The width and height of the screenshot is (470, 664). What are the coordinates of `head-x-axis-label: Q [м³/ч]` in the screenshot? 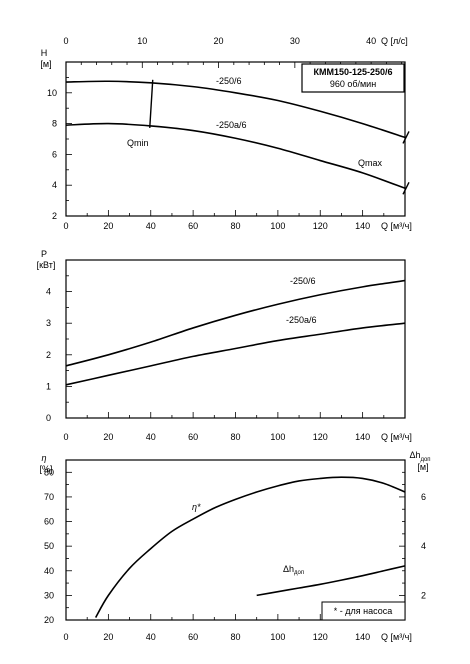 It's located at (396, 226).